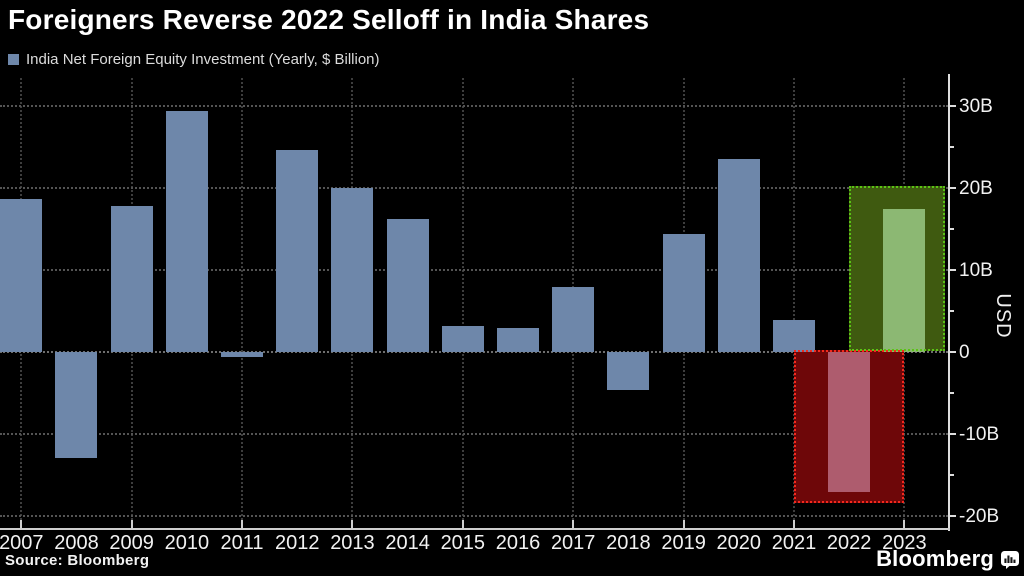 This screenshot has width=1024, height=576. Describe the element at coordinates (904, 280) in the screenshot. I see `bar-2023` at that location.